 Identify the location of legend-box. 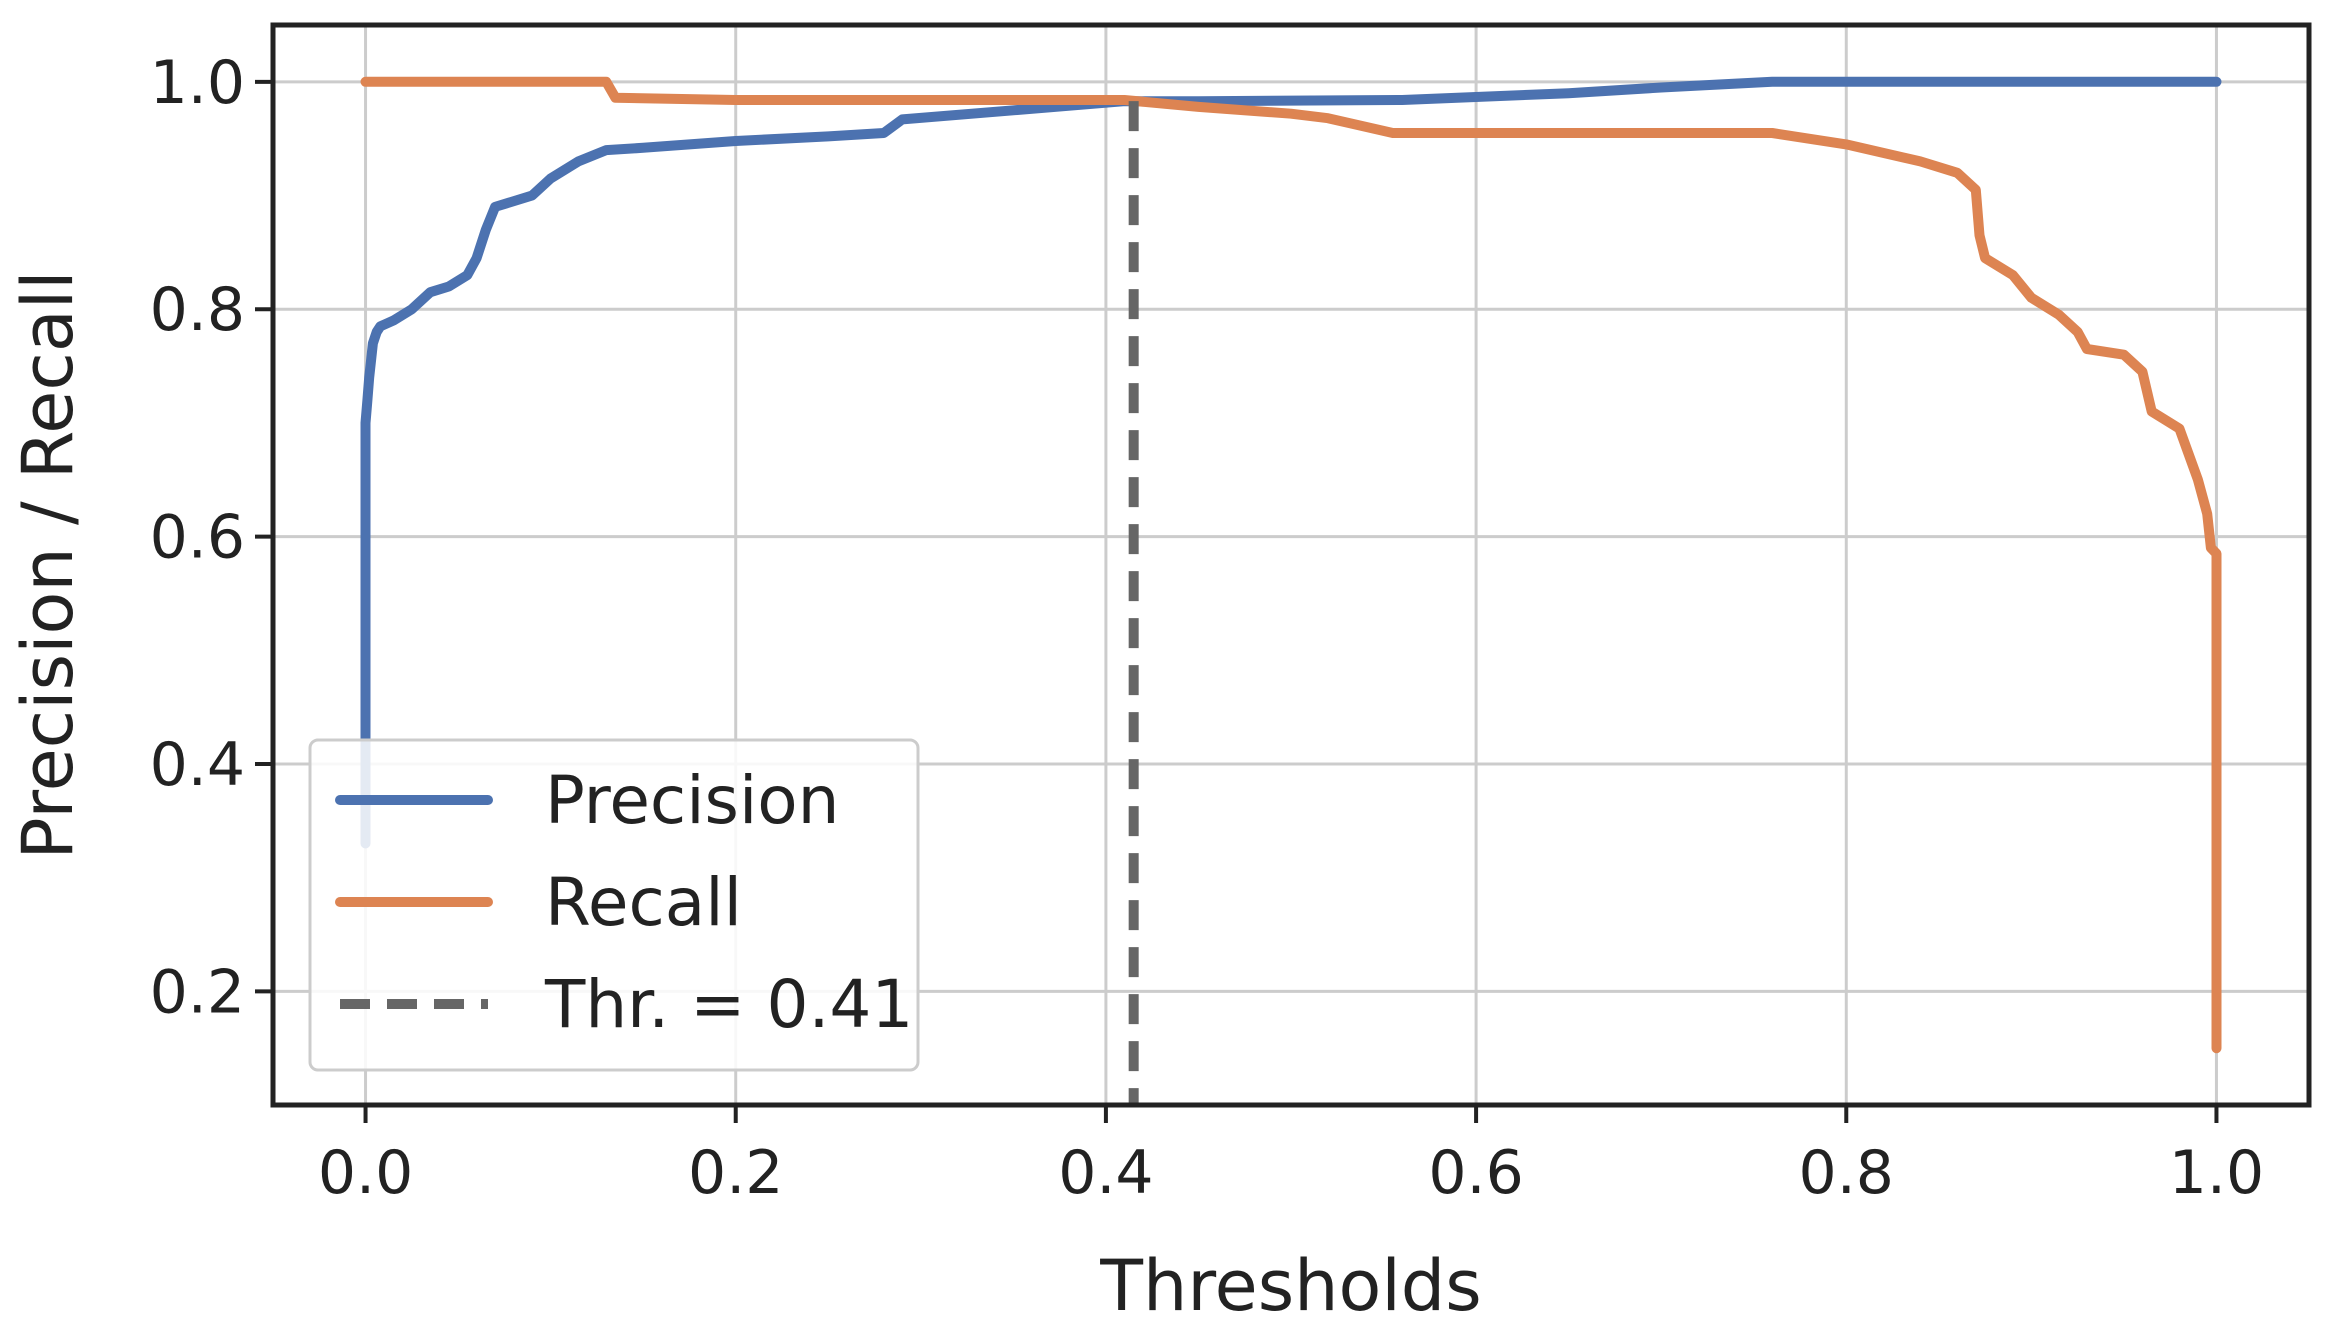
(614, 905).